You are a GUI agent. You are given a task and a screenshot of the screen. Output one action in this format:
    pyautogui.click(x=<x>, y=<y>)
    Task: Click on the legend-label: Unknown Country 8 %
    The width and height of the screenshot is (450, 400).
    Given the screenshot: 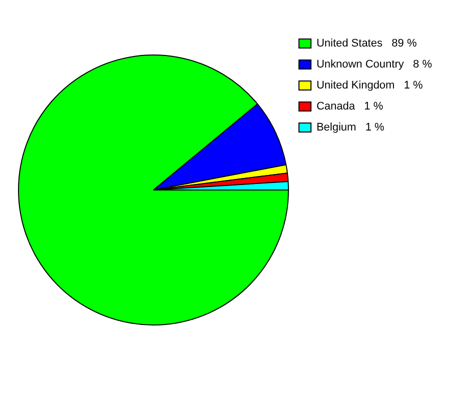 What is the action you would take?
    pyautogui.click(x=374, y=64)
    